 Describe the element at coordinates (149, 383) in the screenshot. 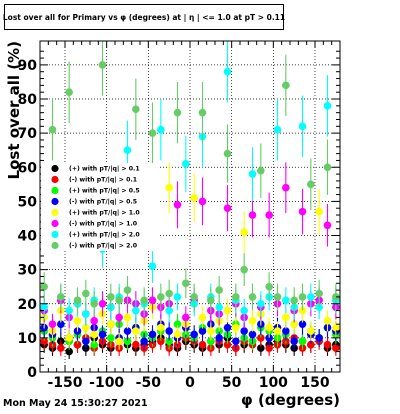

I see `x-tick-label: -50` at that location.